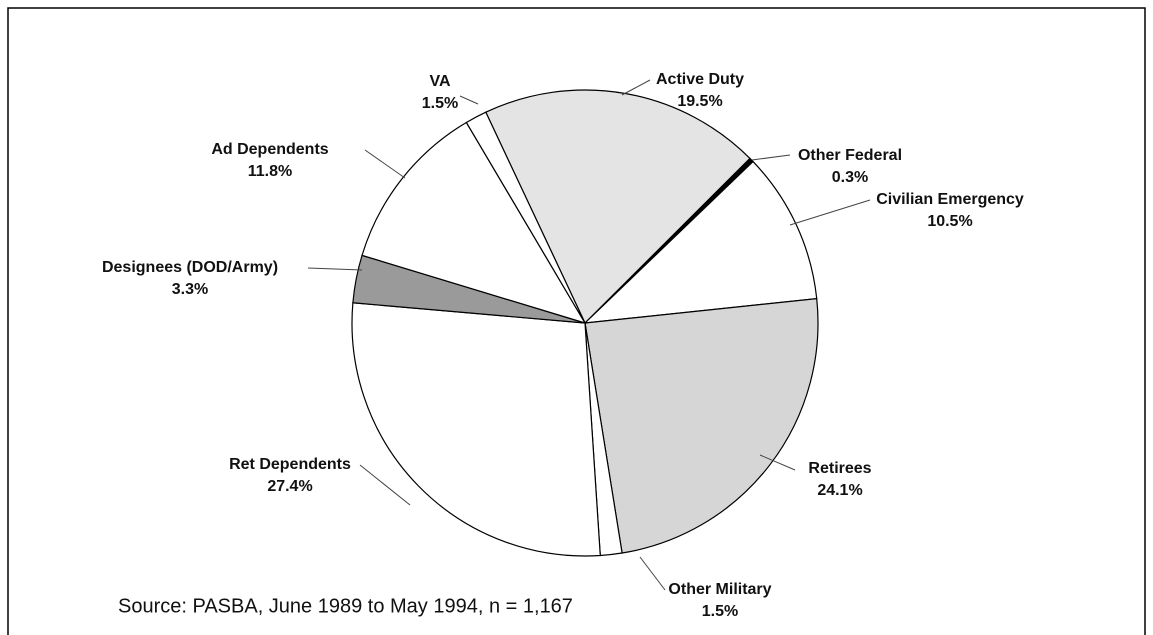 This screenshot has height=635, width=1153. What do you see at coordinates (190, 289) in the screenshot?
I see `slice-value-label: 3.3%` at bounding box center [190, 289].